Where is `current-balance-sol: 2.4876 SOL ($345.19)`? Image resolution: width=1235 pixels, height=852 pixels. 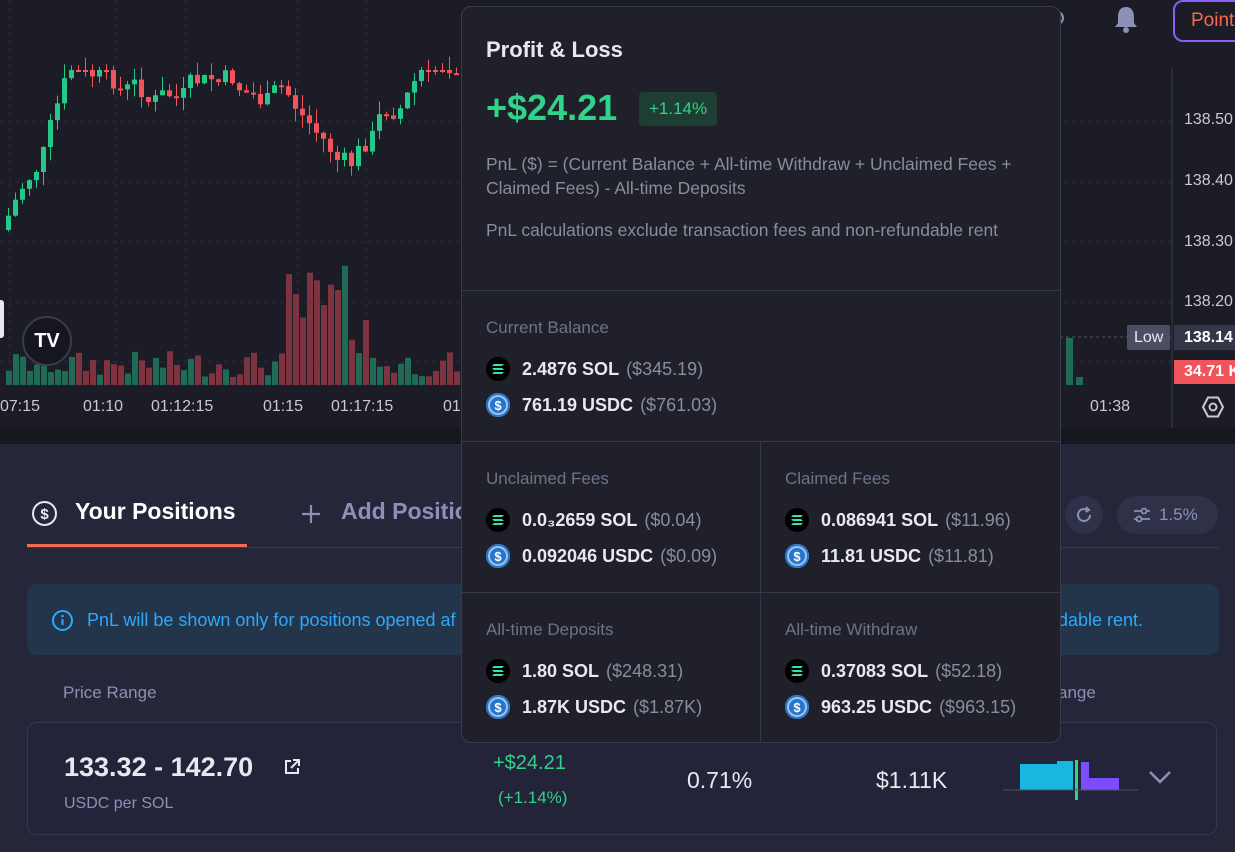
current-balance-sol: 2.4876 SOL ($345.19) is located at coordinates (594, 369).